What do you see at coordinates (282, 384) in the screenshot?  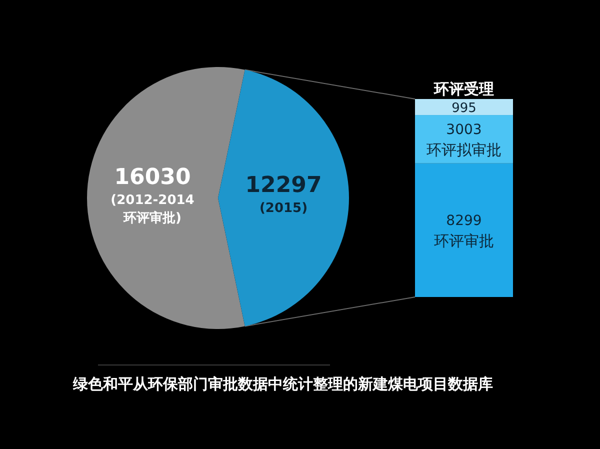 I see `text: 绿色和平从环保部门审批数据中统计整理的新建煤电项目数据库` at bounding box center [282, 384].